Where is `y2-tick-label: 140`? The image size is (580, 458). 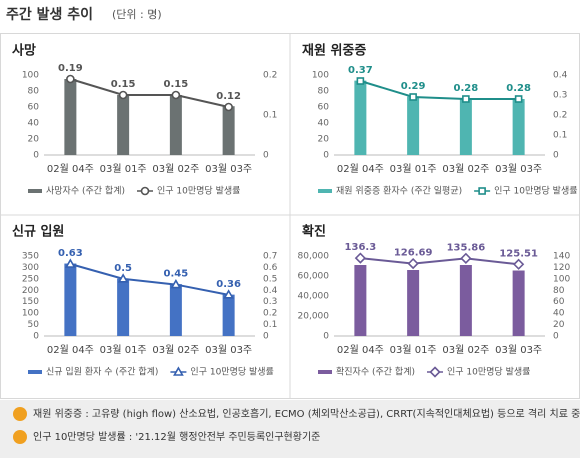 y2-tick-label: 140 is located at coordinates (561, 257).